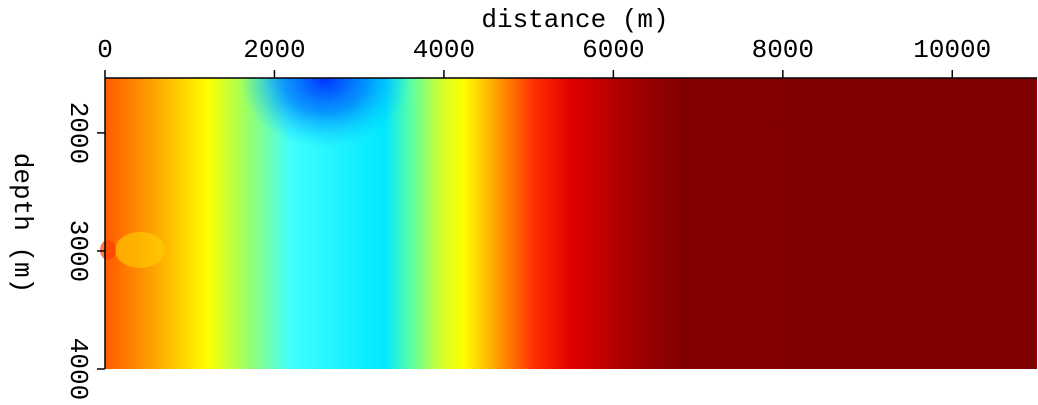  What do you see at coordinates (444, 50) in the screenshot?
I see `x-tick-label: 4000` at bounding box center [444, 50].